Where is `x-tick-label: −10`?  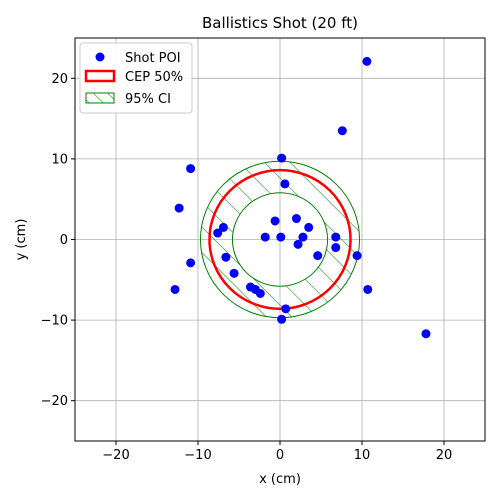 x-tick-label: −10 is located at coordinates (197, 455).